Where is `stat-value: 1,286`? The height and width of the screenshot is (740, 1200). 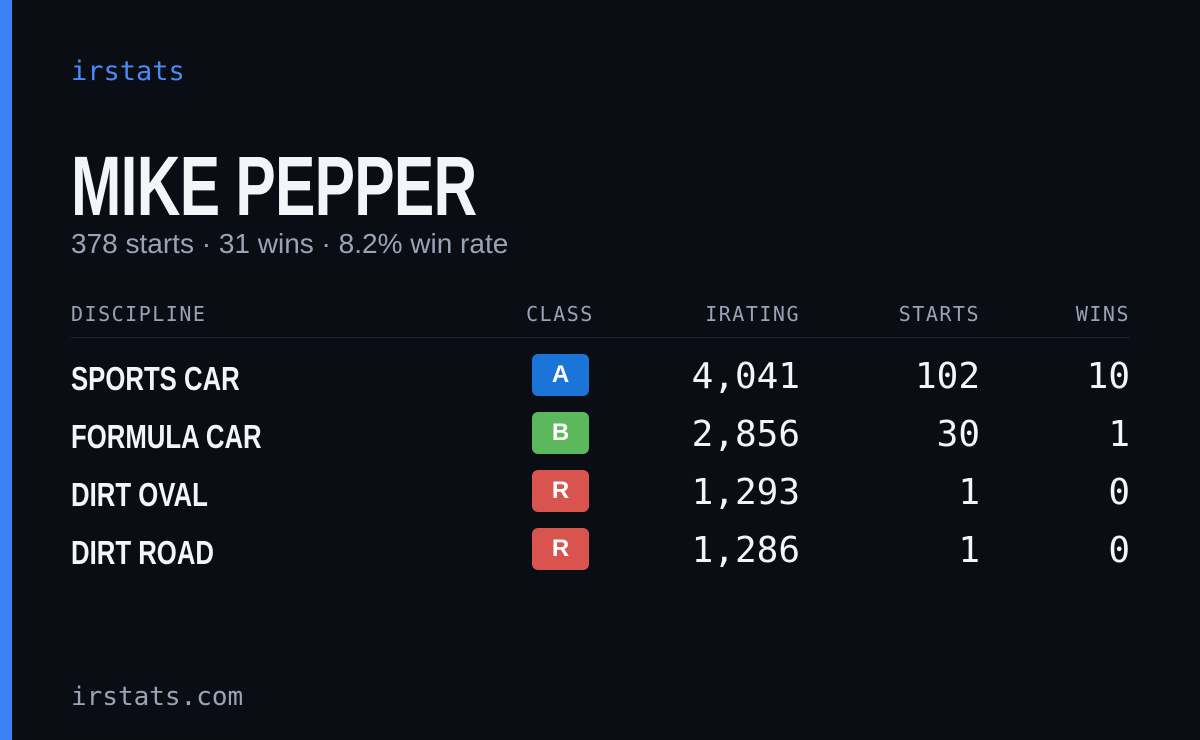
stat-value: 1,286 is located at coordinates (745, 550).